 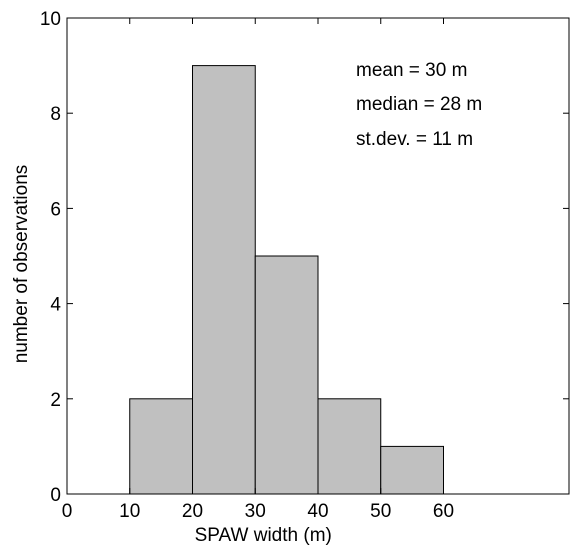 What do you see at coordinates (380, 511) in the screenshot?
I see `x-tick-label-50: 50` at bounding box center [380, 511].